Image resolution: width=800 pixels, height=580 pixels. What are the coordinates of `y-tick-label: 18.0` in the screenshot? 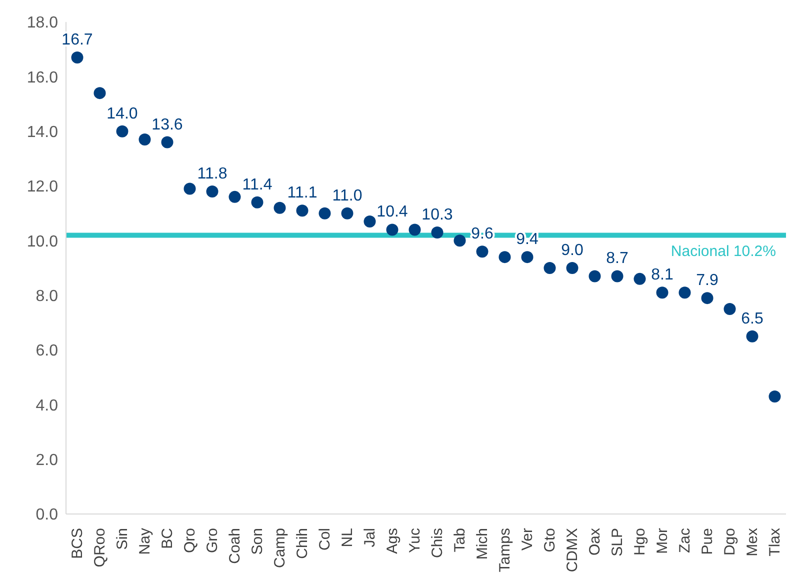 It's located at (42, 23).